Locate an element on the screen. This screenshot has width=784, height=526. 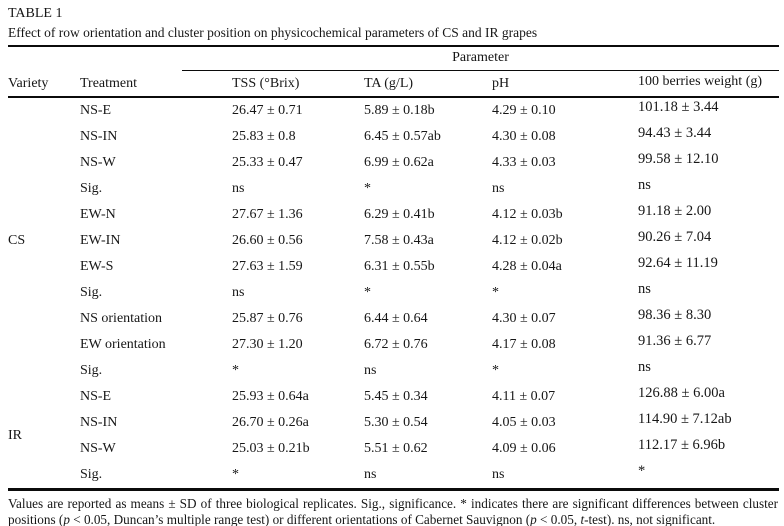
variety-cell: CS is located at coordinates (17, 240).